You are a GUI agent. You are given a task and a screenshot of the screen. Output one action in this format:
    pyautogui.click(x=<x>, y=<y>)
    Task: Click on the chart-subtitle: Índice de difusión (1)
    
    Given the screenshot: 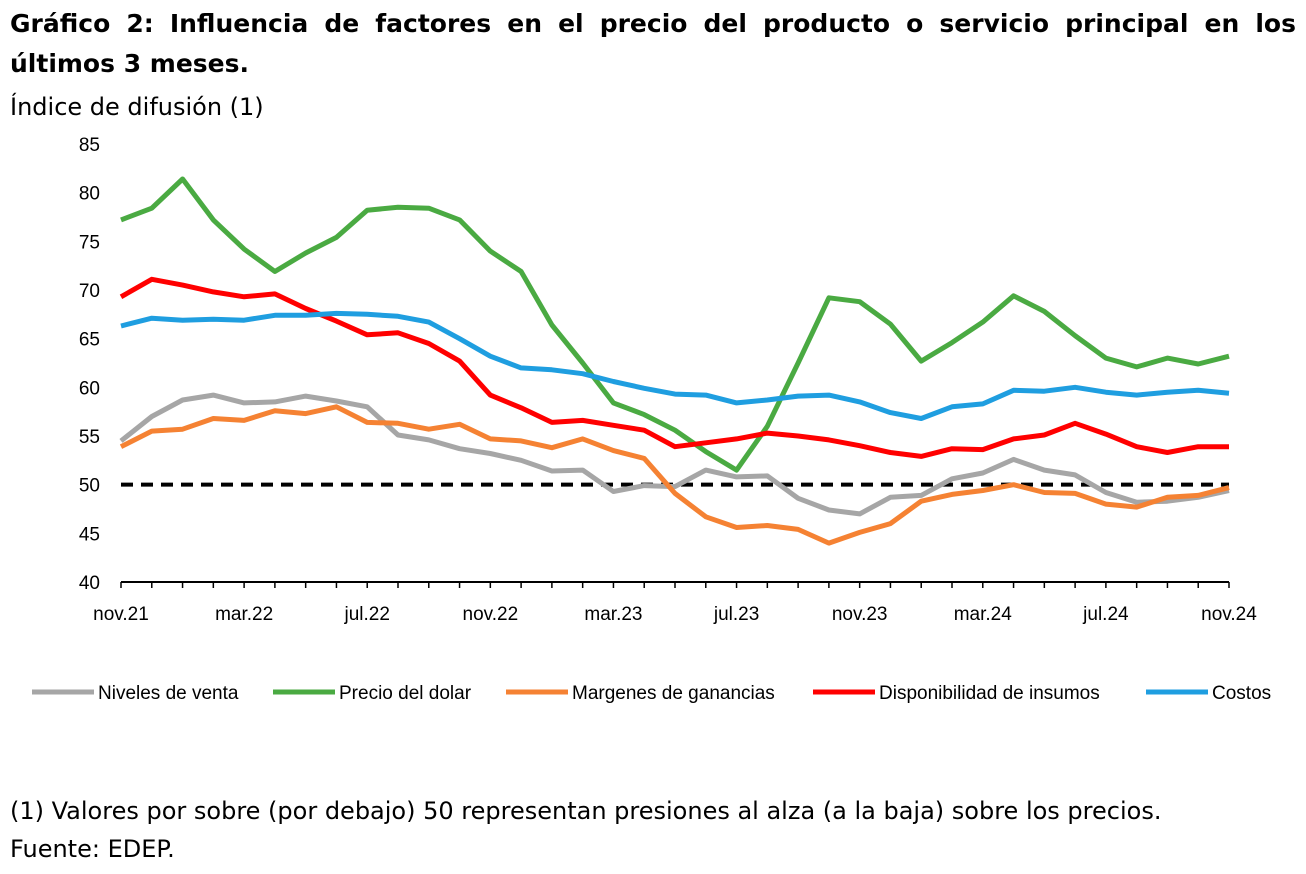 What is the action you would take?
    pyautogui.click(x=137, y=107)
    